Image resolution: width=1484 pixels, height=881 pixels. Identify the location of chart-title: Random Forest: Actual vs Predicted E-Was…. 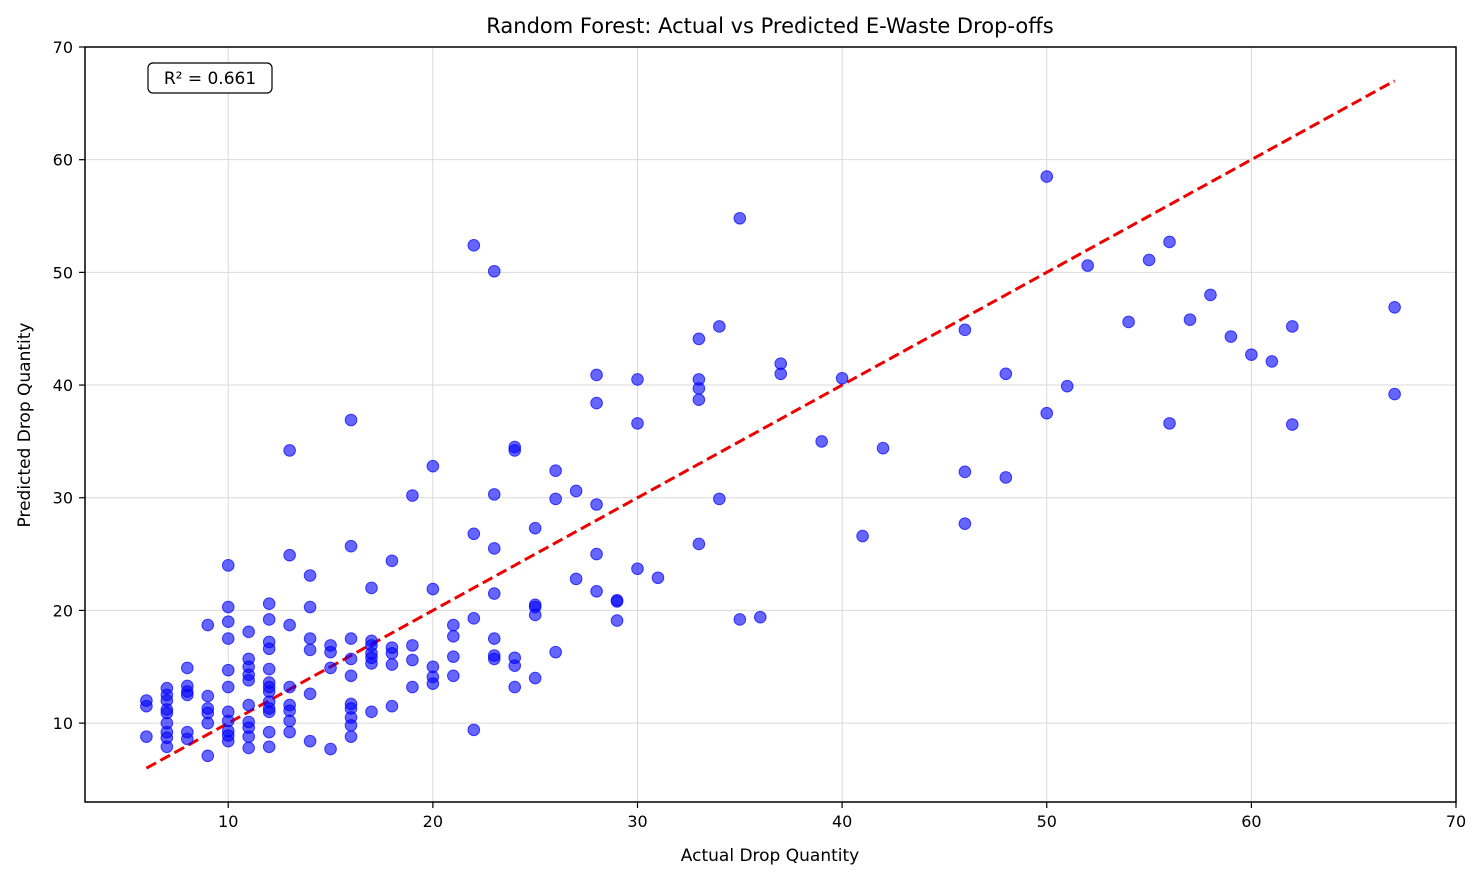
(769, 26).